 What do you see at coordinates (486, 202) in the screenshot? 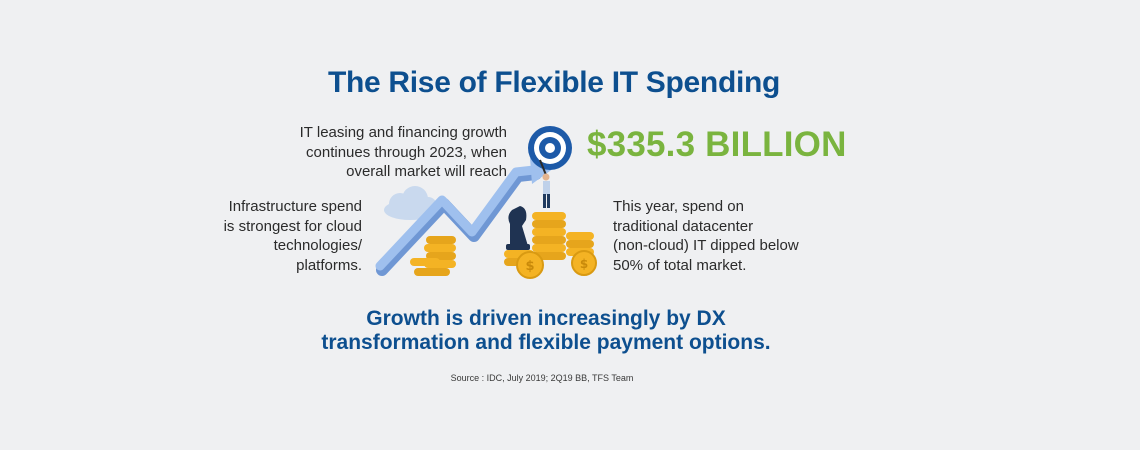
I see `growth-illustration: $ $` at bounding box center [486, 202].